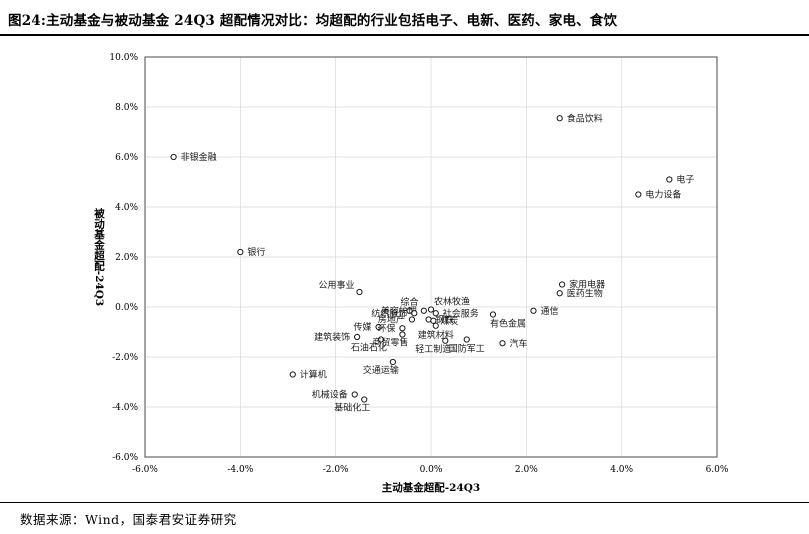 The width and height of the screenshot is (809, 534). What do you see at coordinates (390, 343) in the screenshot?
I see `data-point-label: 商贸零售` at bounding box center [390, 343].